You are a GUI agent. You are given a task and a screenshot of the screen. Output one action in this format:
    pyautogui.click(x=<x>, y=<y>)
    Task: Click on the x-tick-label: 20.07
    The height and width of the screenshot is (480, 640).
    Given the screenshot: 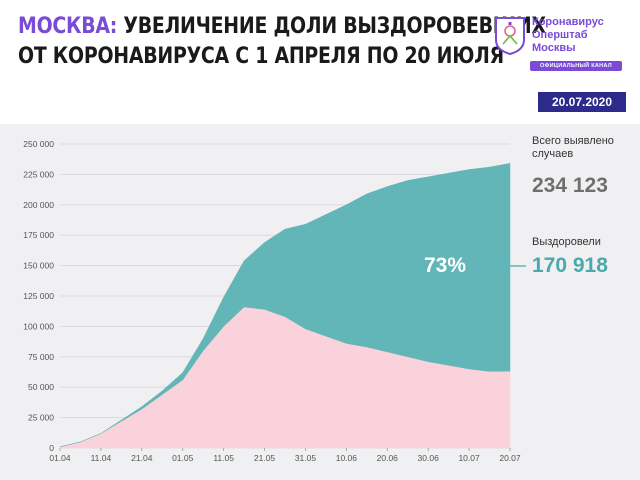 What is the action you would take?
    pyautogui.click(x=510, y=458)
    